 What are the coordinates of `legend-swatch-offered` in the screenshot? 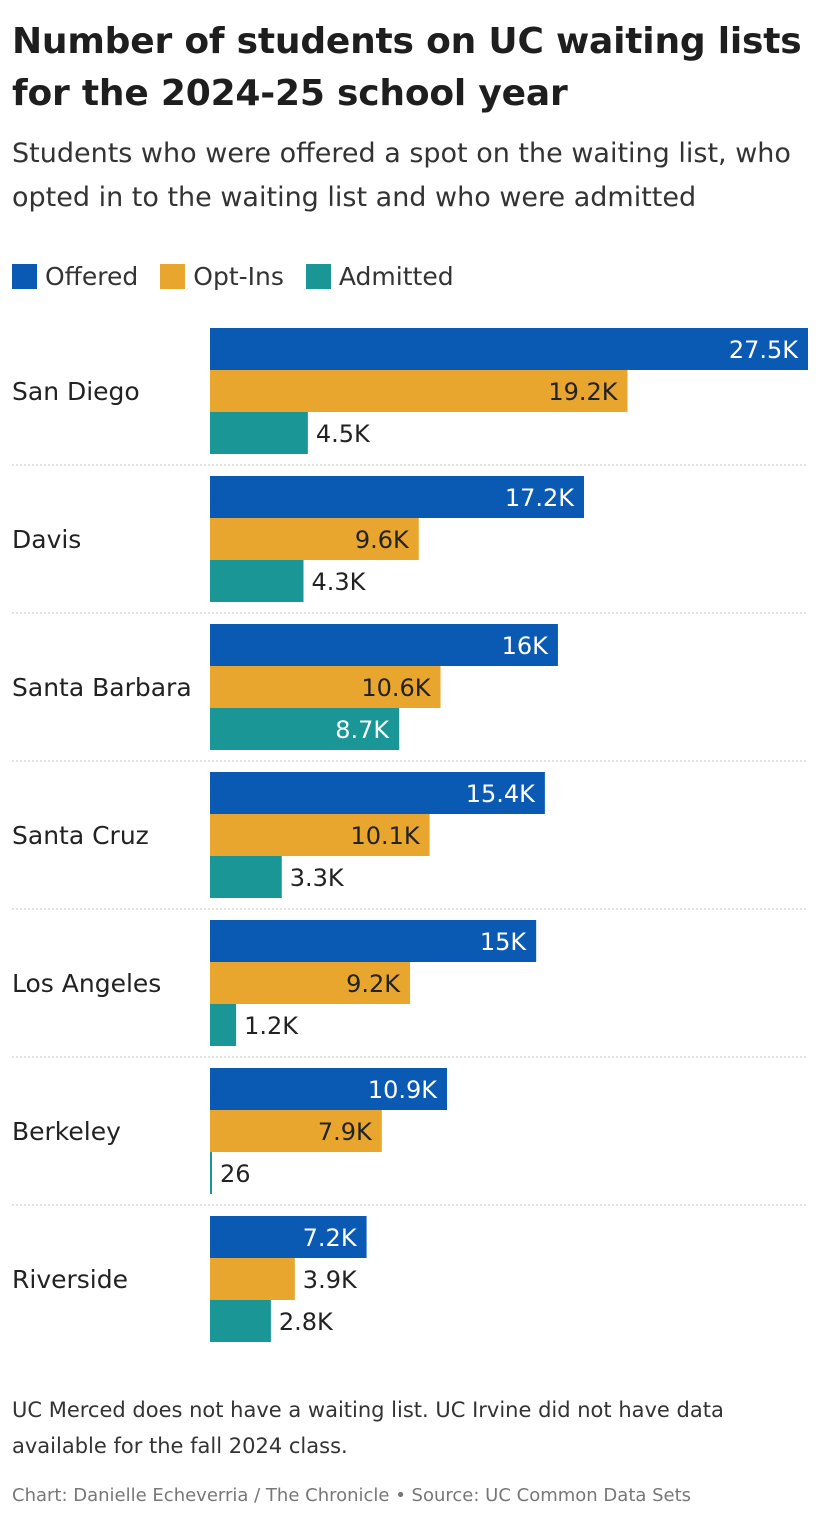 It's located at (24, 276).